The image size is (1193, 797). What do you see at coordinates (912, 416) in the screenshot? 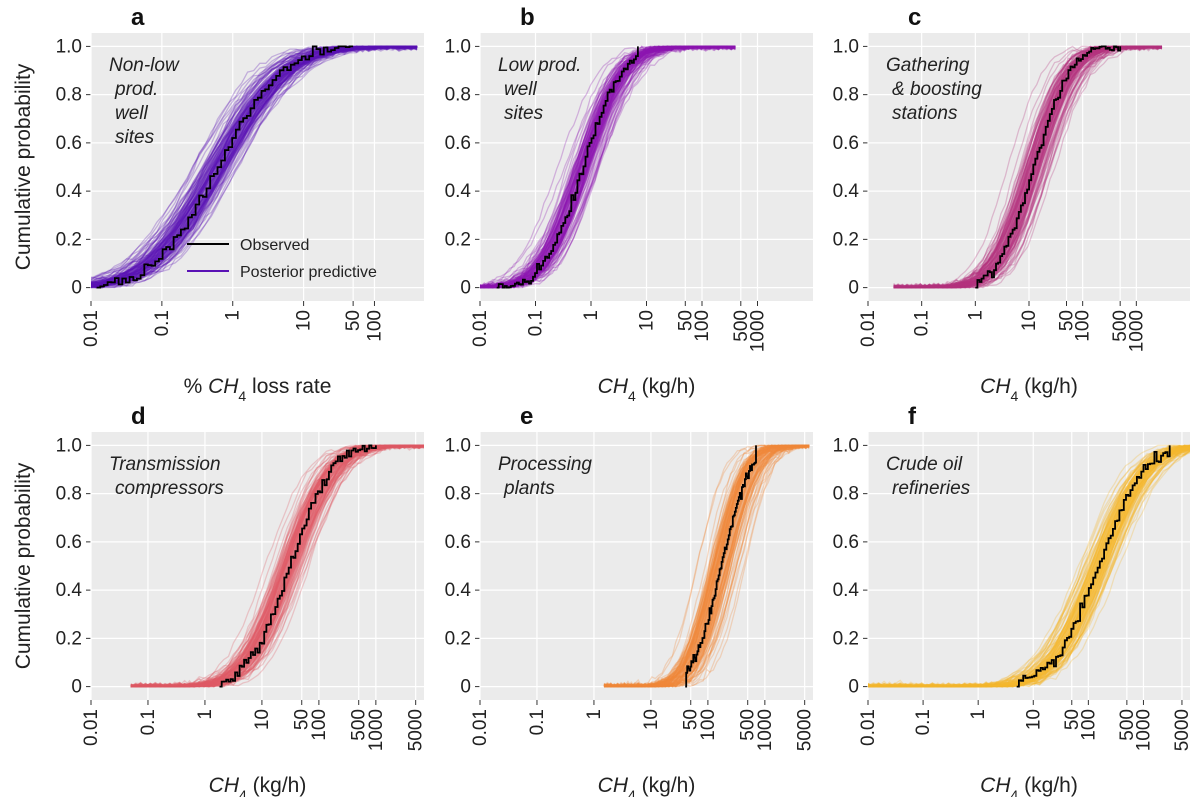
I see `panel-letter: f` at bounding box center [912, 416].